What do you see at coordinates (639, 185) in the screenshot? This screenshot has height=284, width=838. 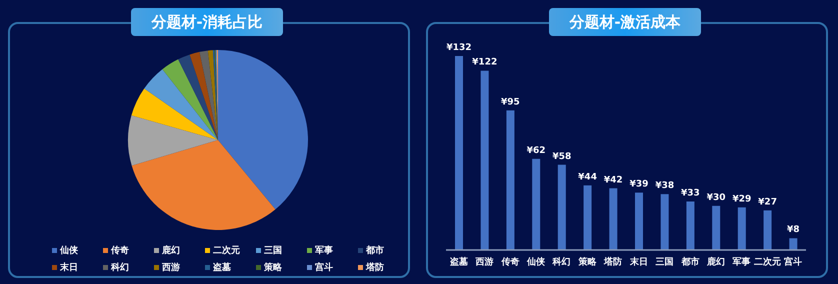 I see `data-label: ¥39` at bounding box center [639, 185].